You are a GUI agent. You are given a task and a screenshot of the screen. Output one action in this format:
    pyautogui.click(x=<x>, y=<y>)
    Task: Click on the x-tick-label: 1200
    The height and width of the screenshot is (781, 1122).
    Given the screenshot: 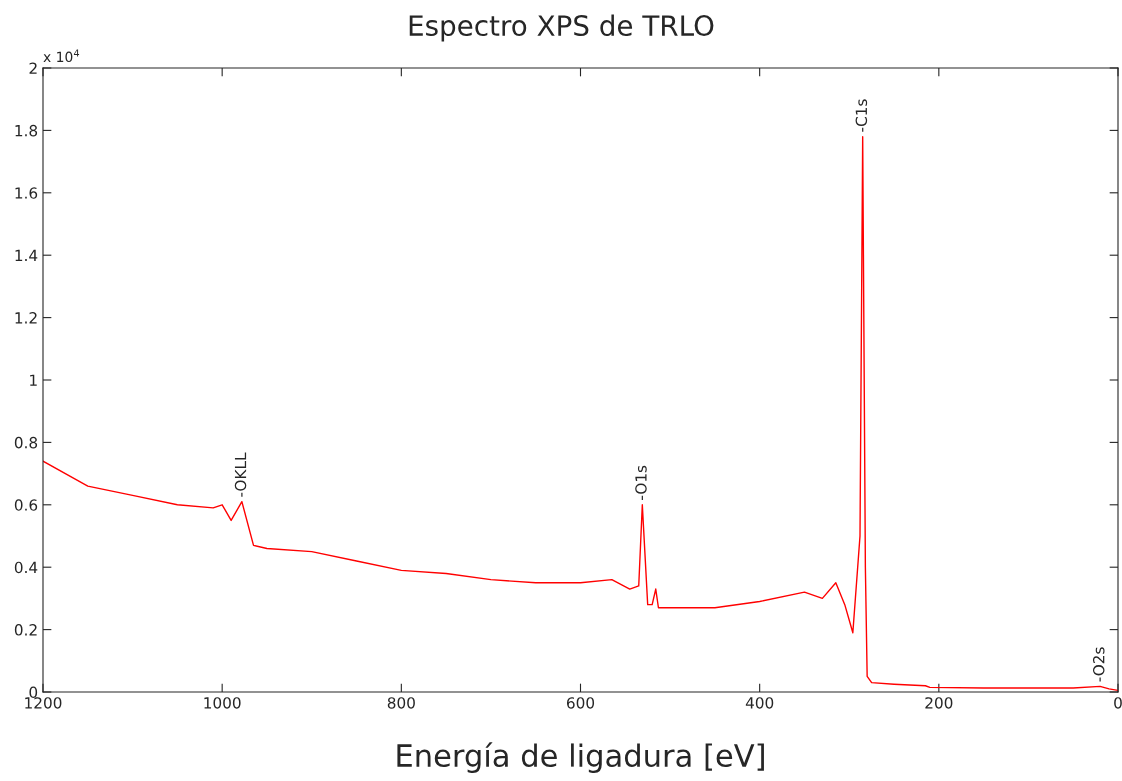 What is the action you would take?
    pyautogui.click(x=43, y=703)
    